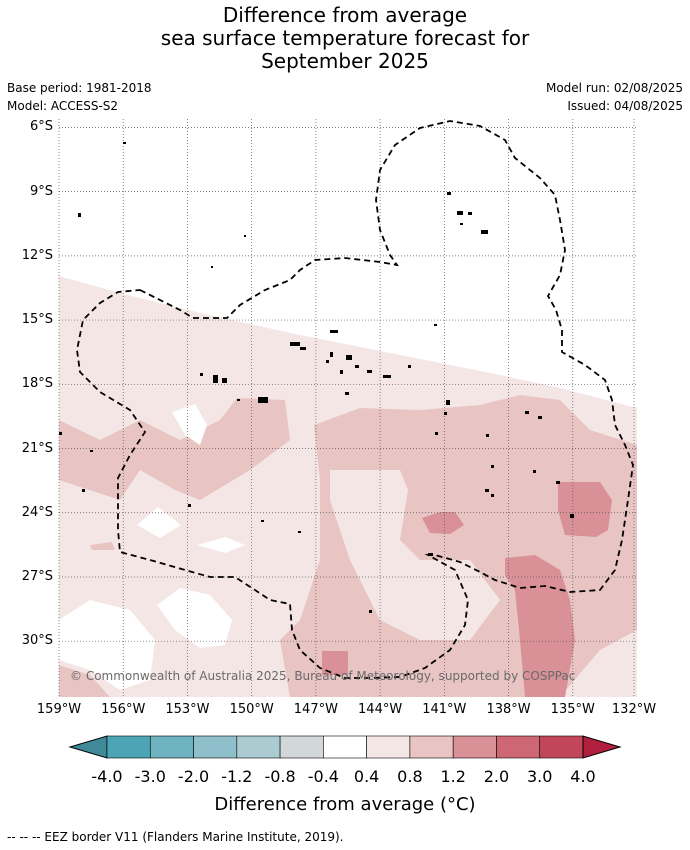 The width and height of the screenshot is (690, 850). Describe the element at coordinates (410, 776) in the screenshot. I see `colorbar-tick-label: 0.8` at that location.